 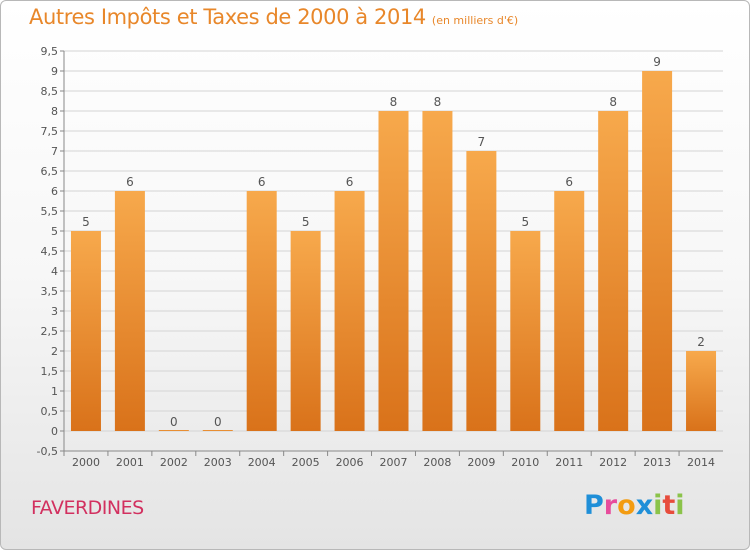 I want to click on x-tick-label: 2009, so click(x=481, y=462).